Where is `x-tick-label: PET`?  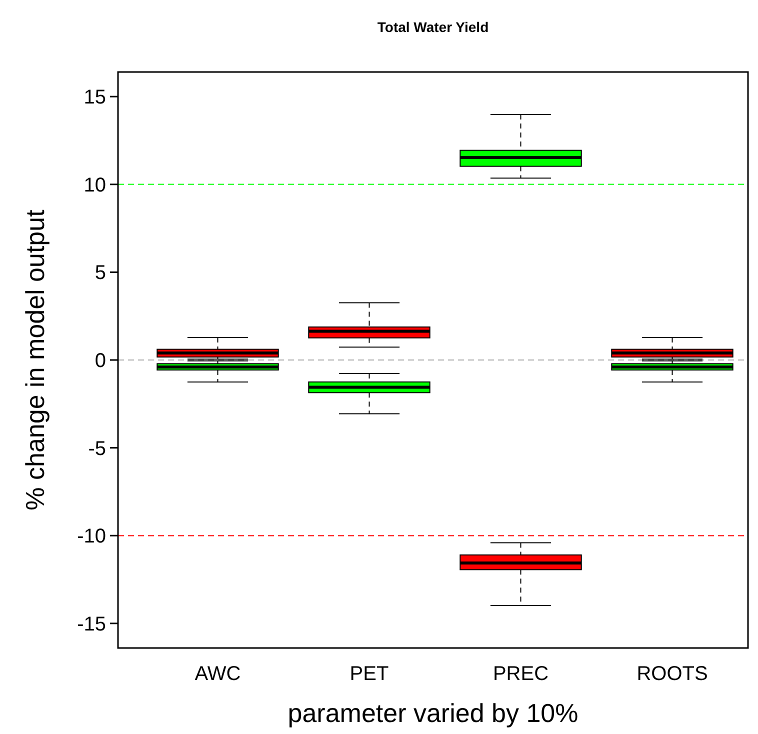 x-tick-label: PET is located at coordinates (369, 674).